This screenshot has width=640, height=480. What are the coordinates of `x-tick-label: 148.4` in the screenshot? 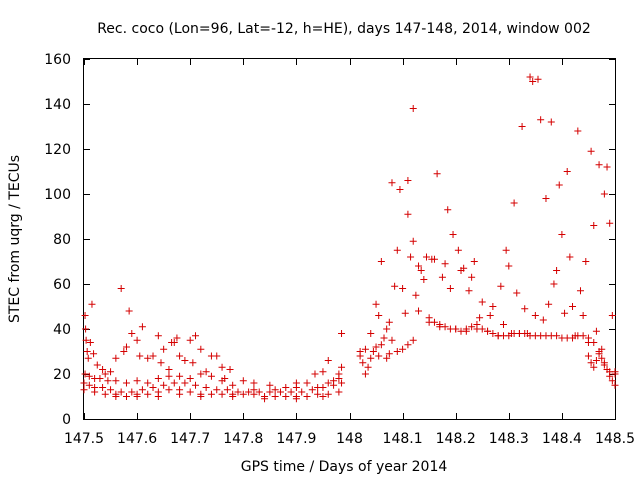 It's located at (562, 439).